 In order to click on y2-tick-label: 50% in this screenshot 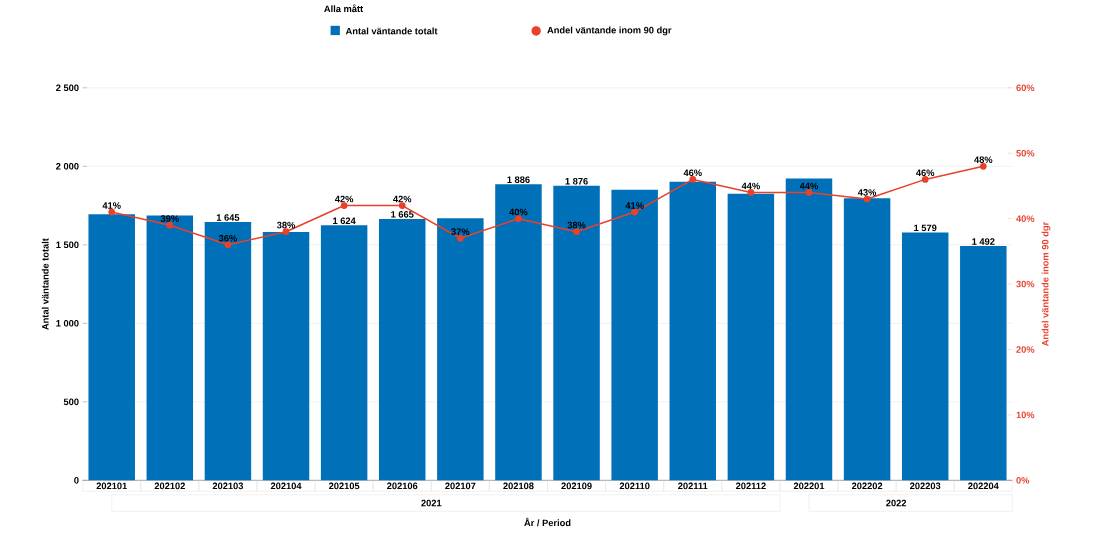, I will do `click(1025, 153)`.